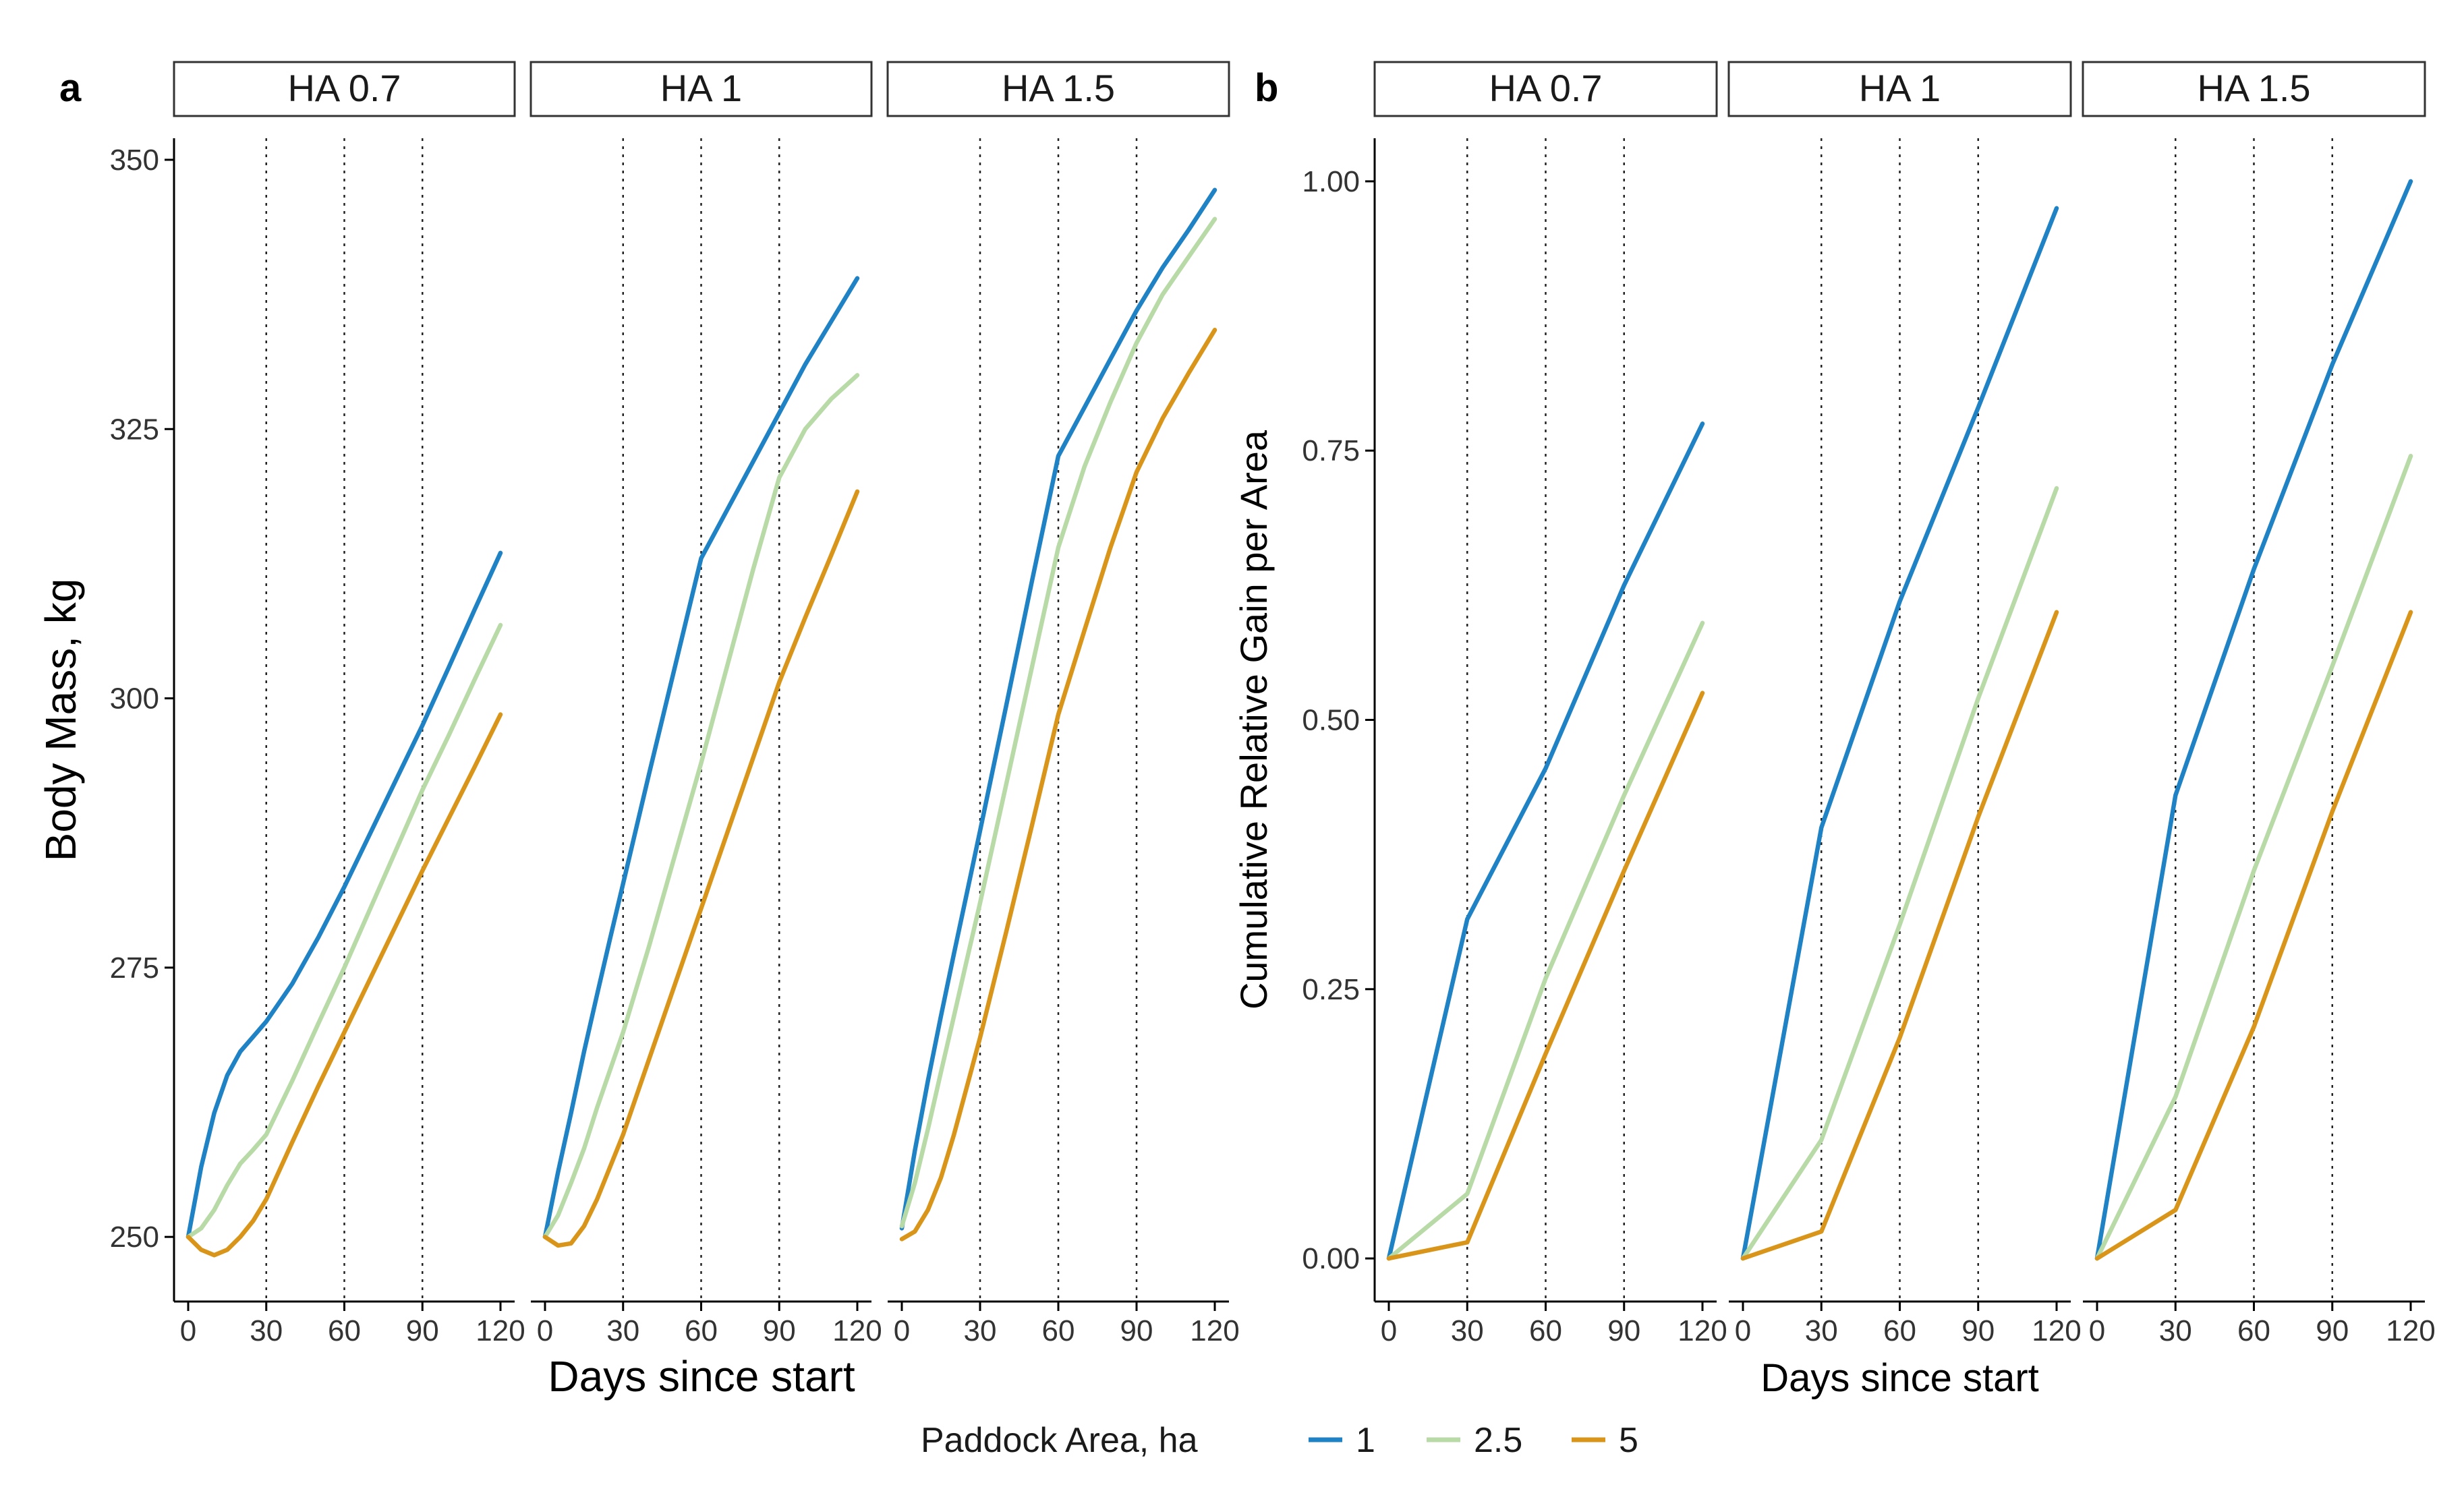 The image size is (2464, 1489). Describe the element at coordinates (1059, 1440) in the screenshot. I see `legend-title: Paddock Area, ha` at that location.